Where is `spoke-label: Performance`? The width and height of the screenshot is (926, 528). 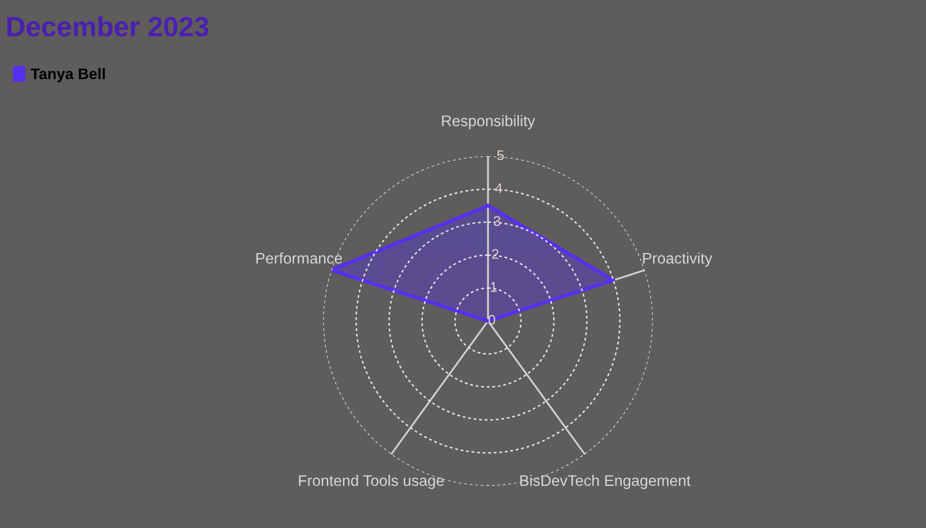 spoke-label: Performance is located at coordinates (299, 258).